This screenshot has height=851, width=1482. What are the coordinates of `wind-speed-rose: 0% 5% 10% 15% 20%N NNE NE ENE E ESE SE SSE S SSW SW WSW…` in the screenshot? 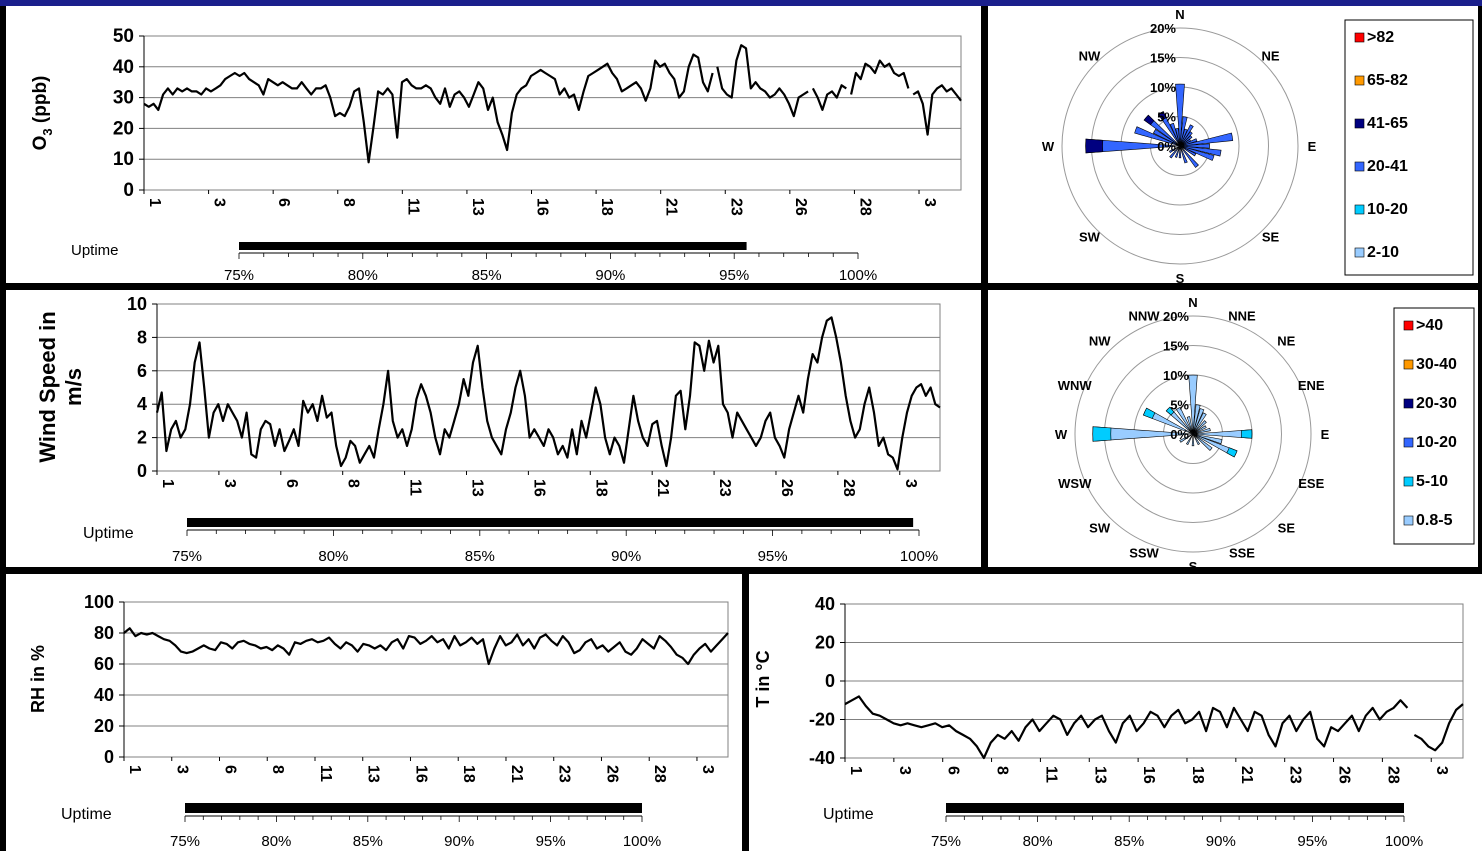 It's located at (1265, 431).